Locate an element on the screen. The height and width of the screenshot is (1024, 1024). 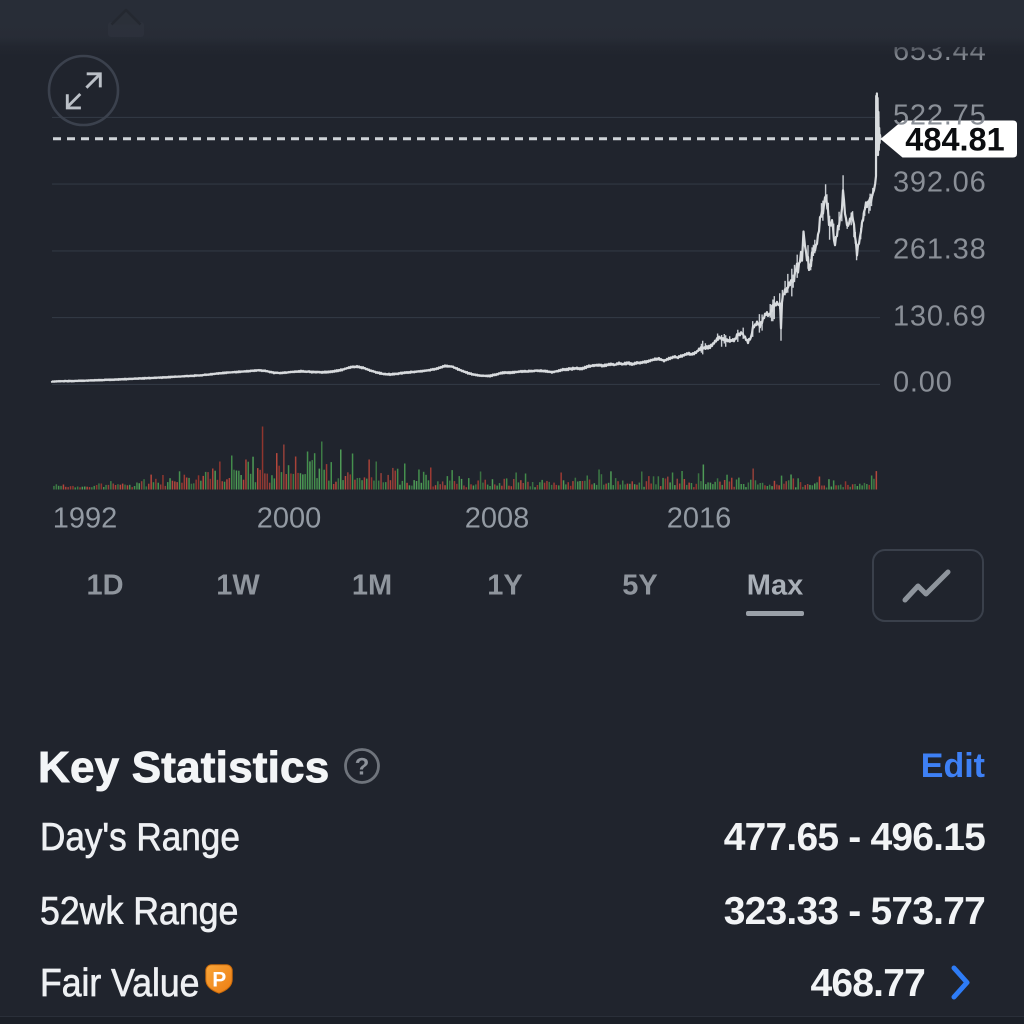
svg-text: P is located at coordinates (219, 980).